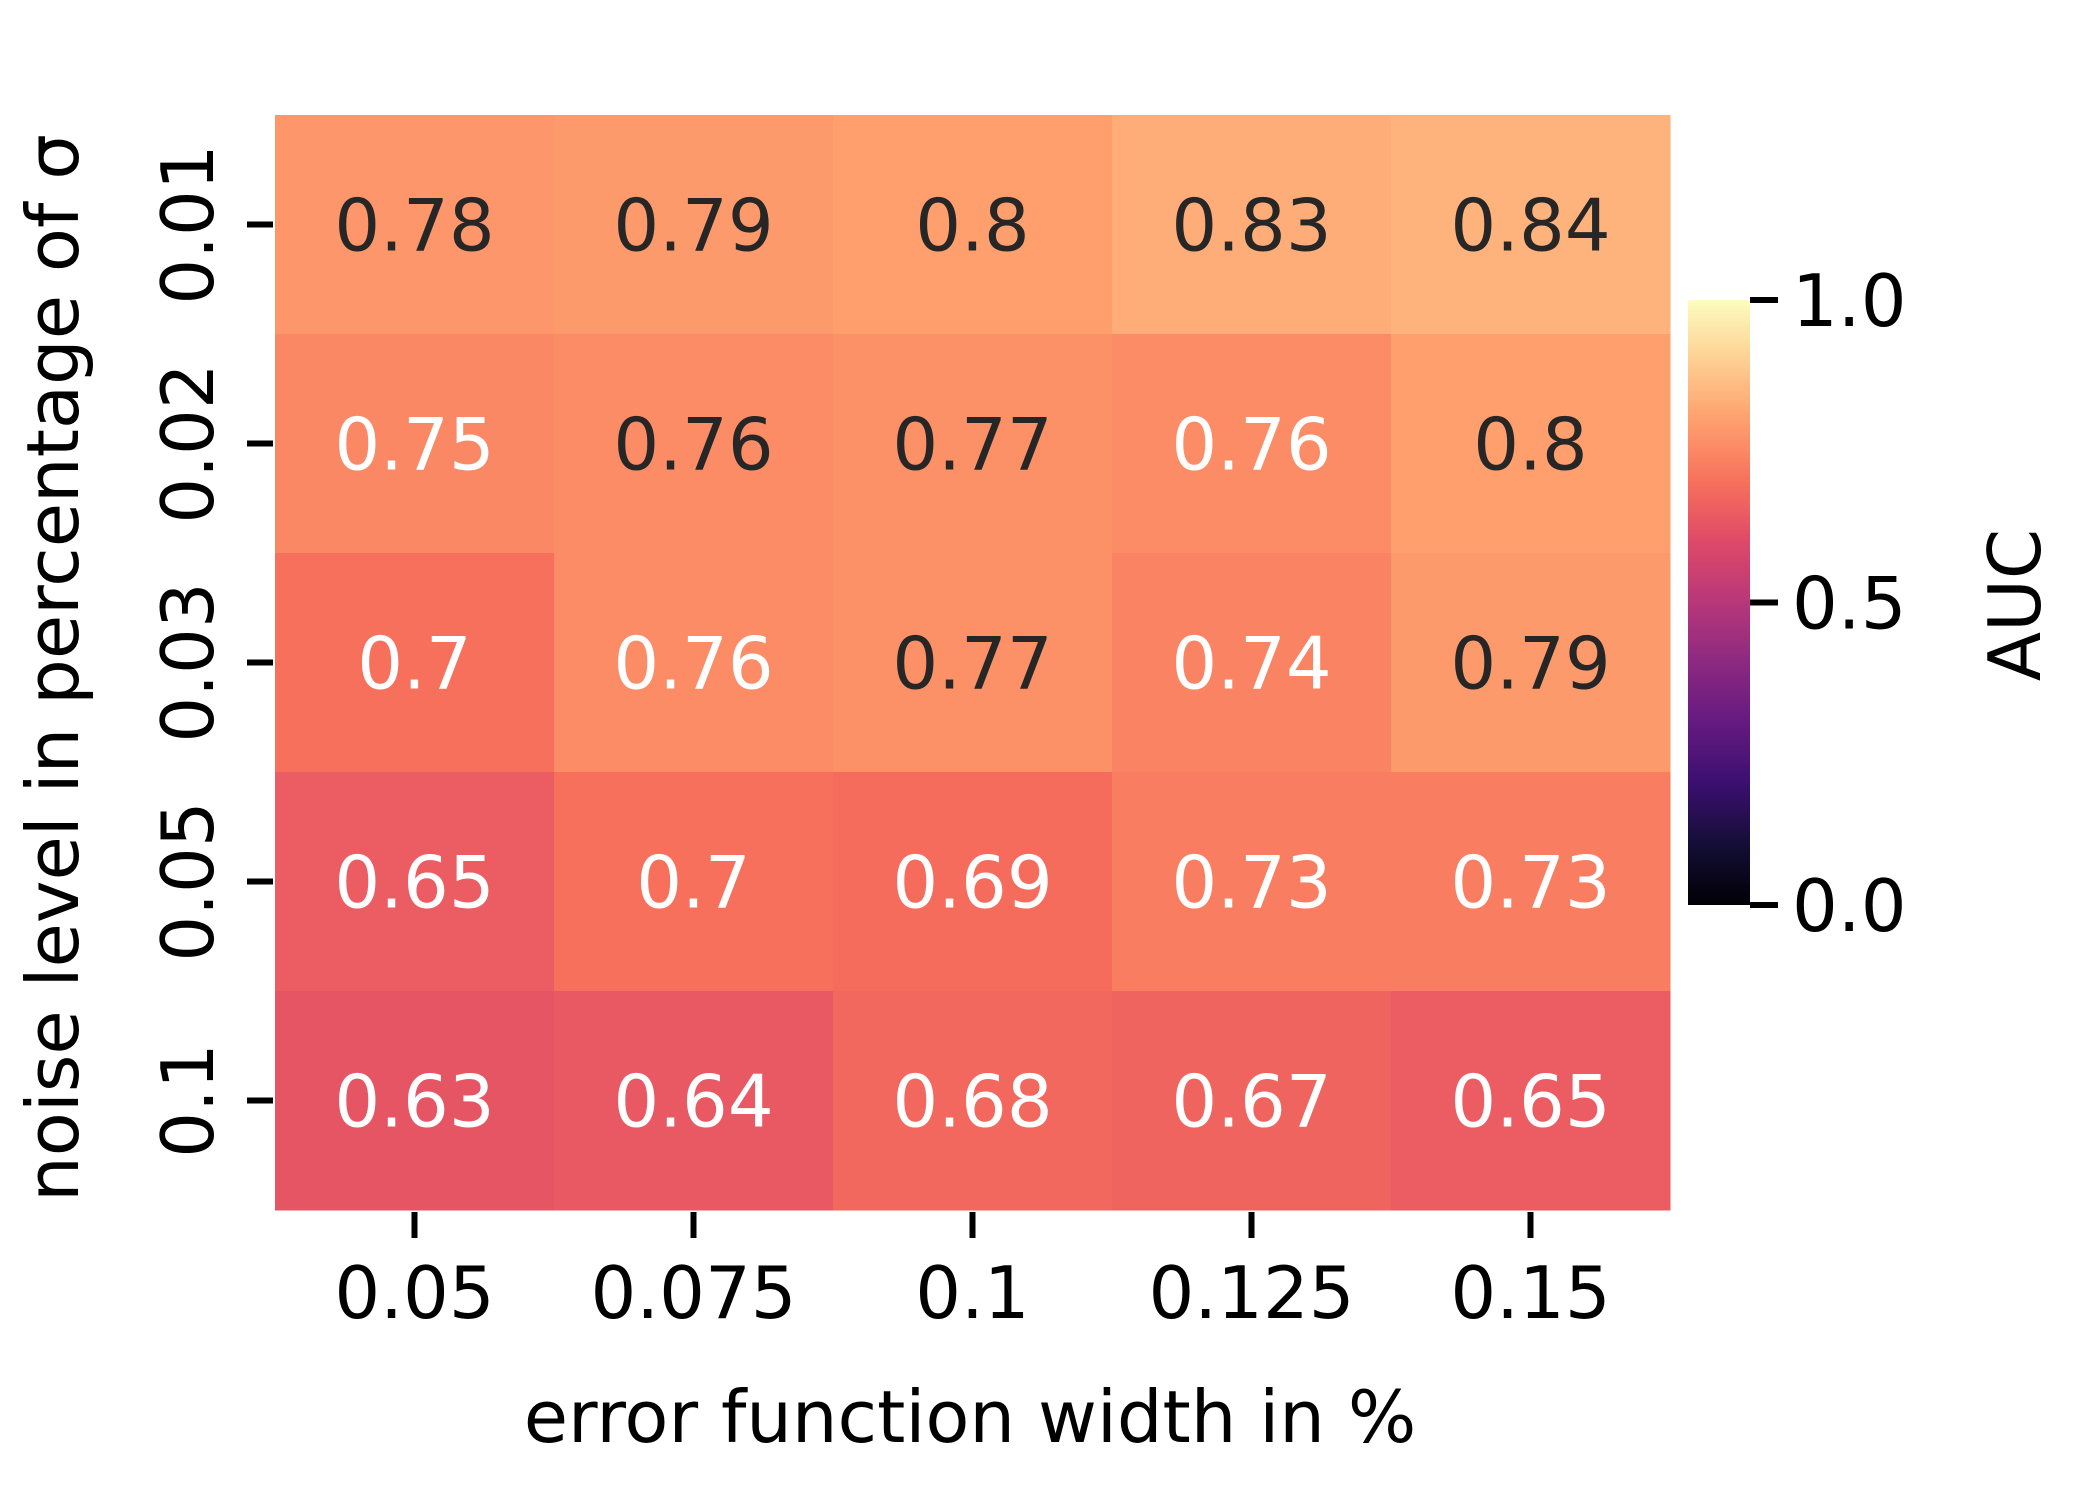  I want to click on heatmap-cell-label: 0.63, so click(414, 1102).